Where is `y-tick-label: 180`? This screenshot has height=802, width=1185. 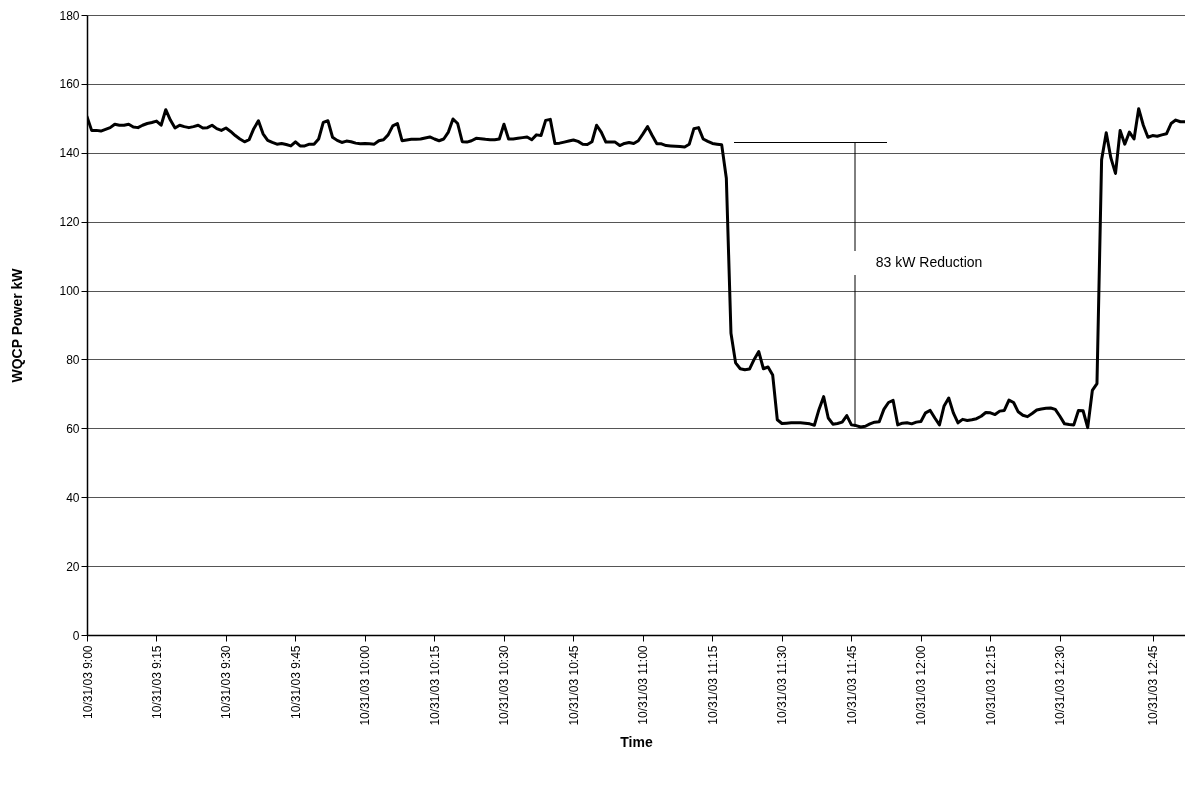 y-tick-label: 180 is located at coordinates (69, 15).